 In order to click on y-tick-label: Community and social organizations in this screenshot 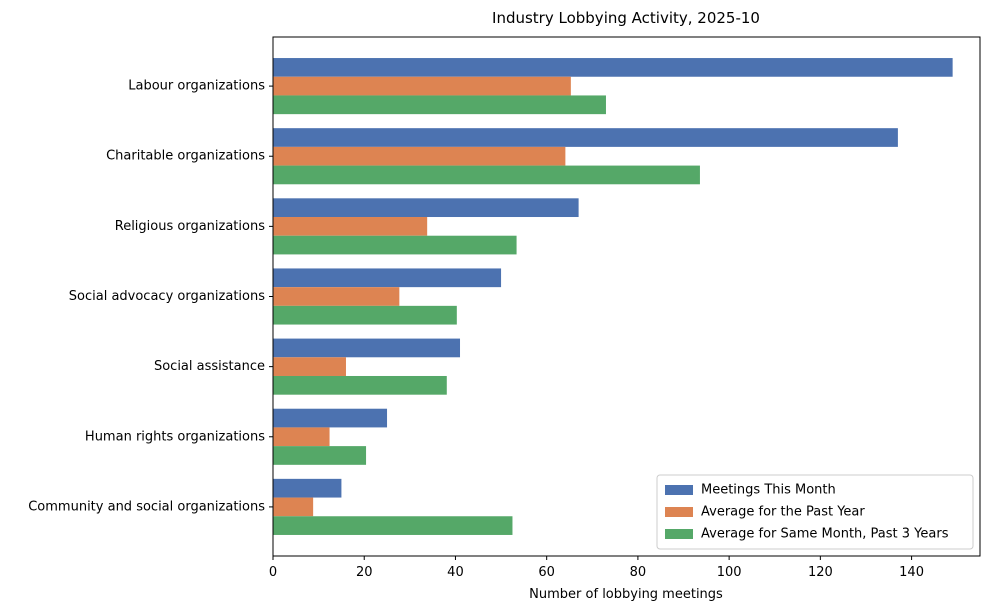, I will do `click(146, 506)`.